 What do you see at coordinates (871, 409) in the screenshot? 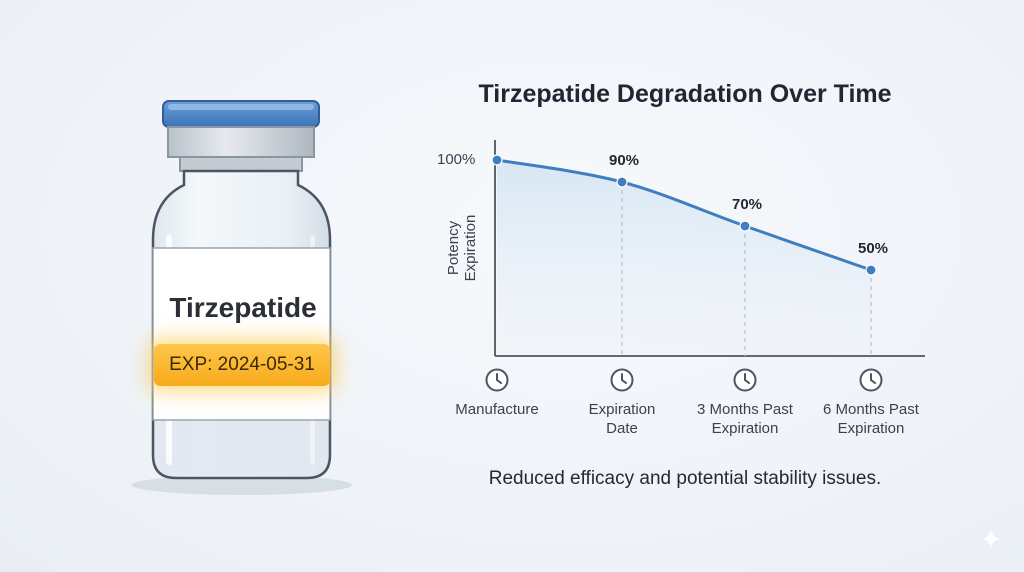
I see `x-category-label-line: 6 Months Past` at bounding box center [871, 409].